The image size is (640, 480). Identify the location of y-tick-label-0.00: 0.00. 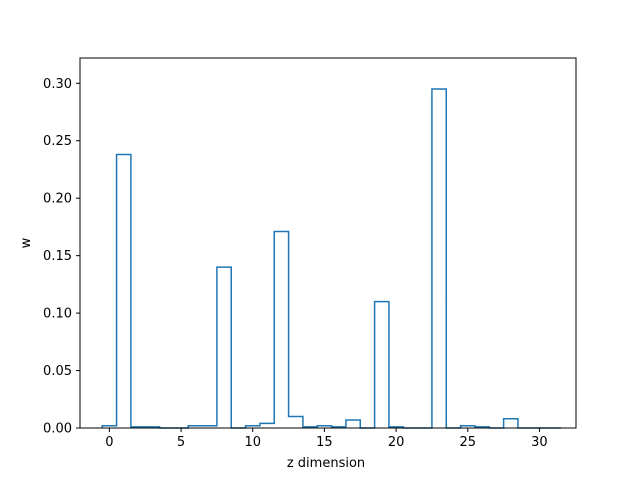
(57, 429).